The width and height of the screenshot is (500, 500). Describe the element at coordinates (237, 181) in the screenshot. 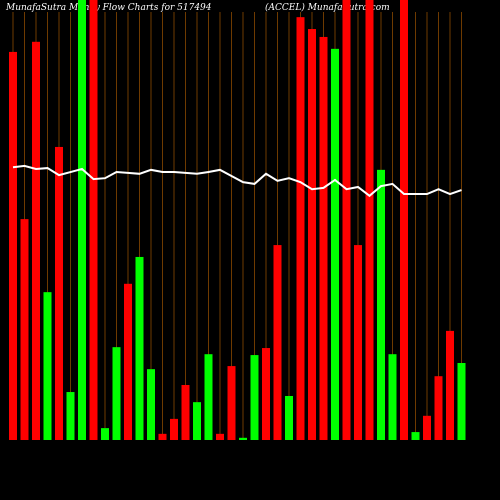

I see `flow-line` at that location.